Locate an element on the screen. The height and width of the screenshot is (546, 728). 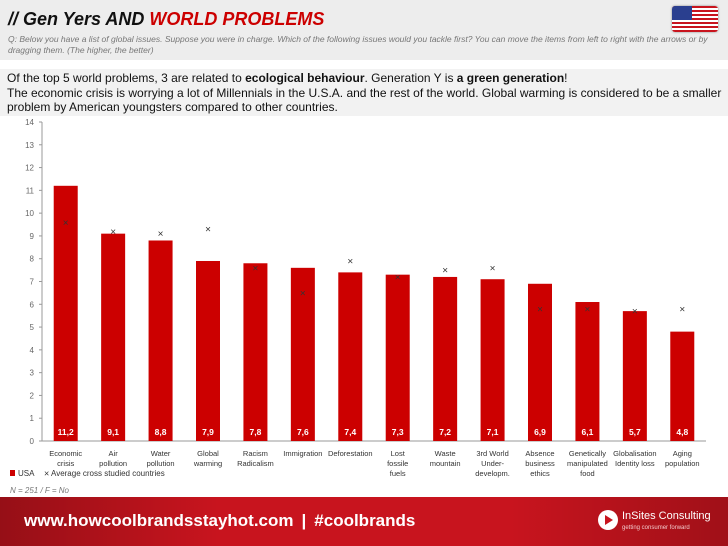
bar-value-label: 9,1 is located at coordinates (113, 432).